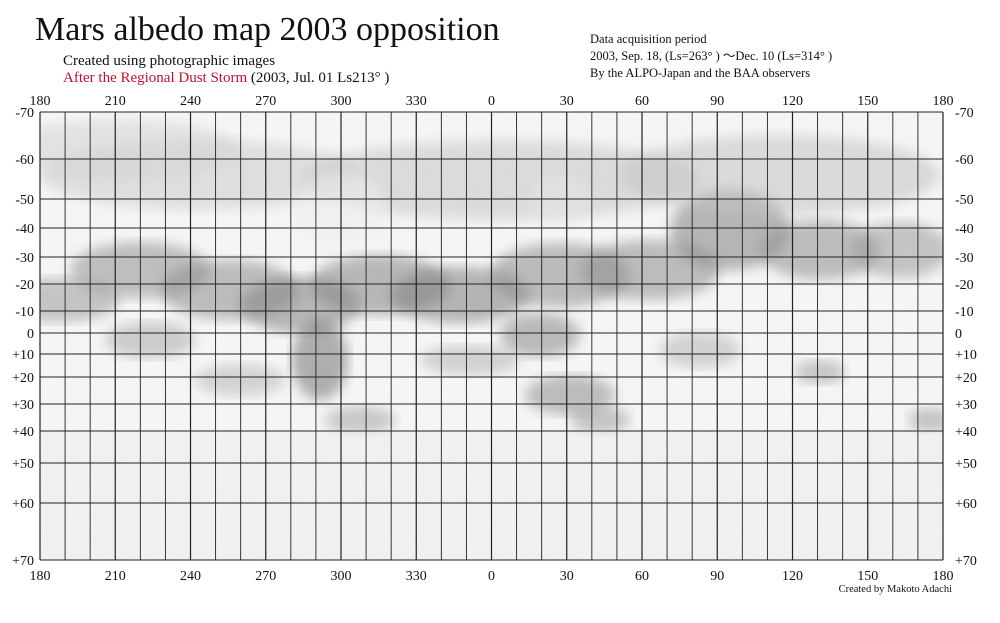  What do you see at coordinates (648, 39) in the screenshot?
I see `info-line-1: Data acquisition period` at bounding box center [648, 39].